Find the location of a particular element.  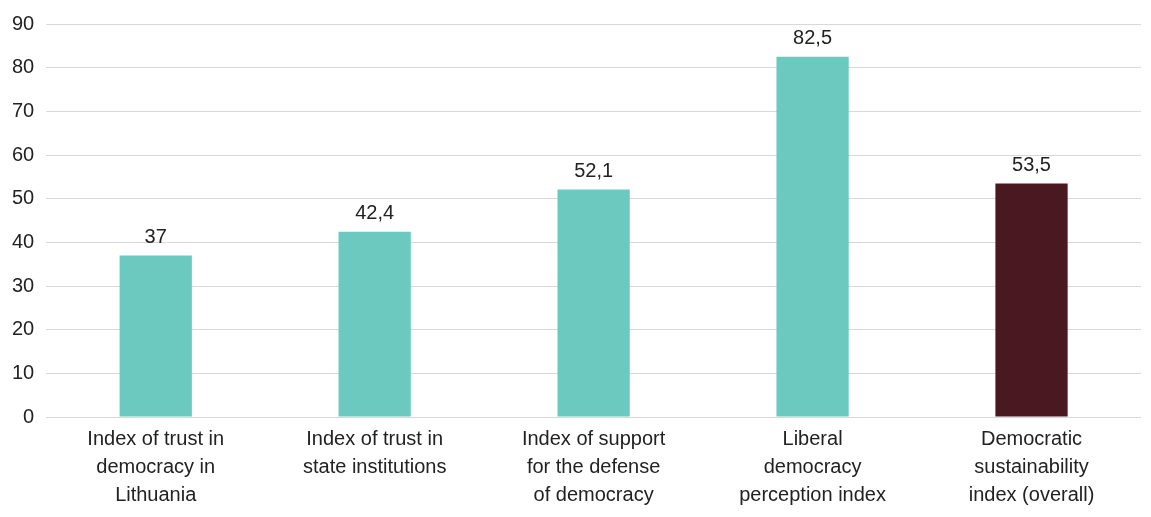

x-tick-label: Index of trust in state institutions is located at coordinates (374, 451).